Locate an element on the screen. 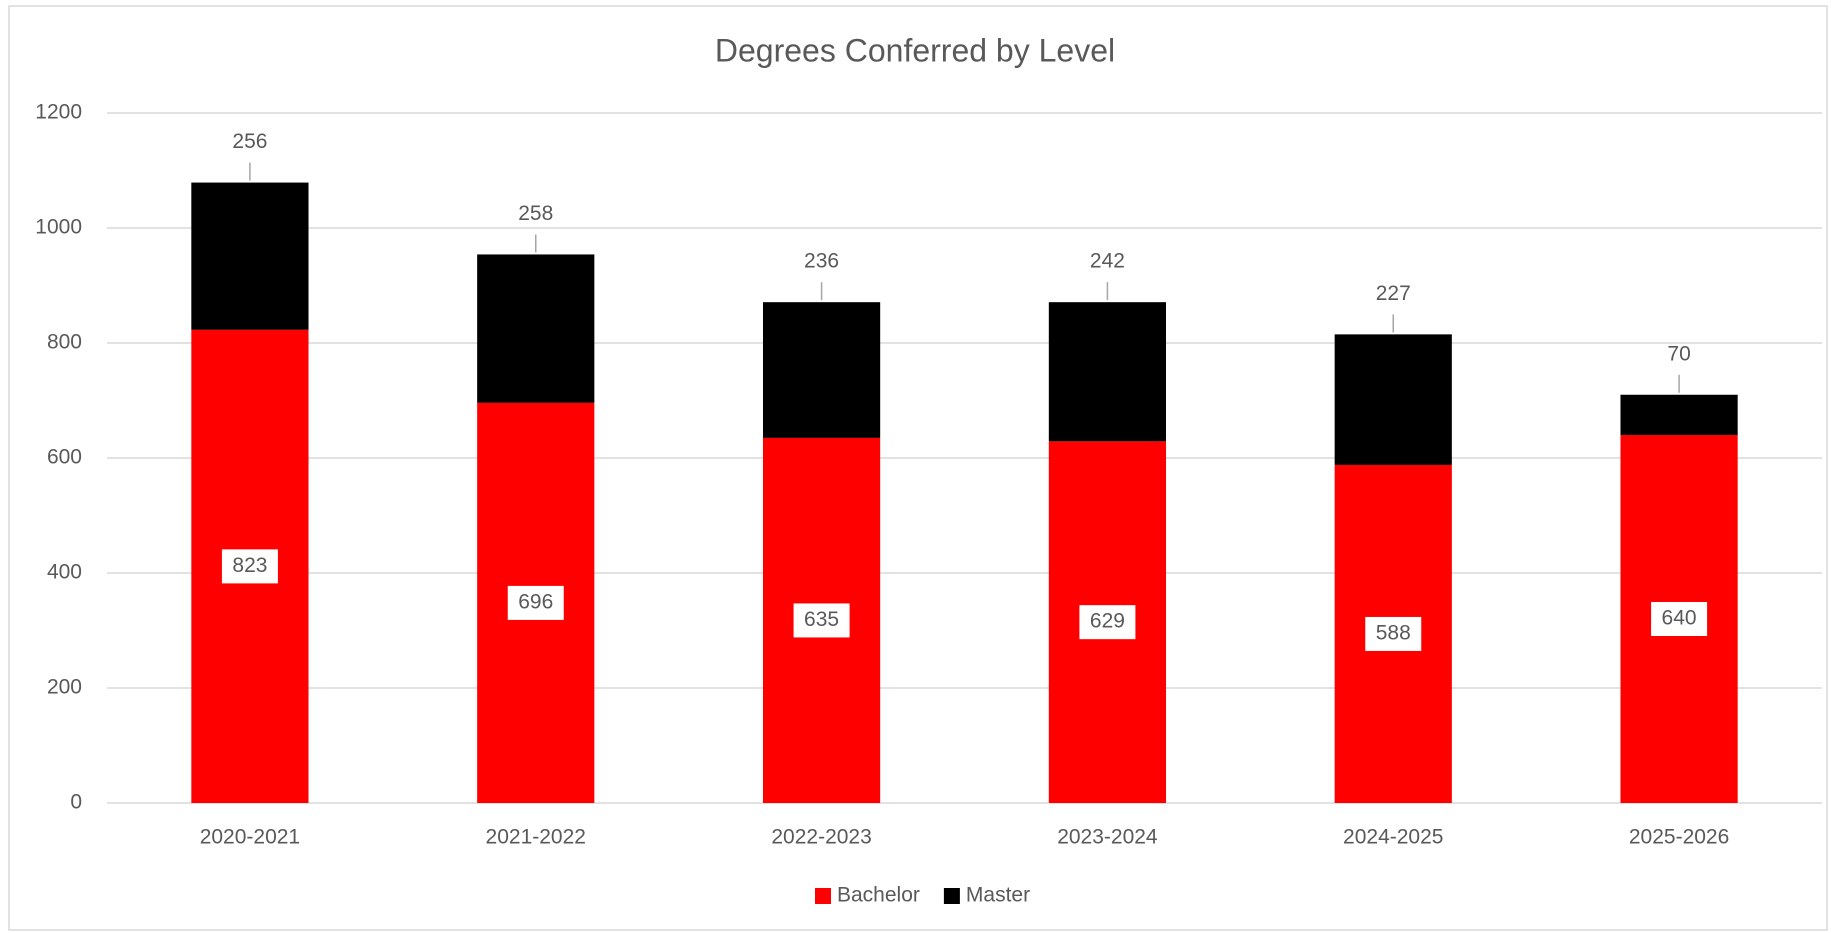  data-label: 629 is located at coordinates (1107, 621).